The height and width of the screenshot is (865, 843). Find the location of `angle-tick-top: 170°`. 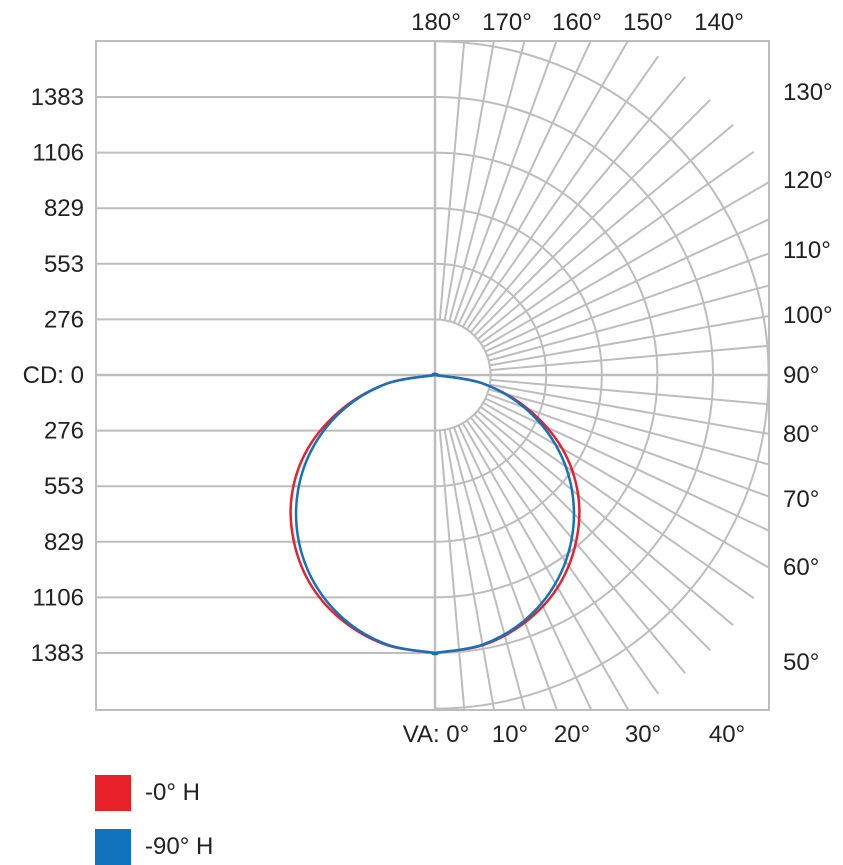

angle-tick-top: 170° is located at coordinates (507, 22).